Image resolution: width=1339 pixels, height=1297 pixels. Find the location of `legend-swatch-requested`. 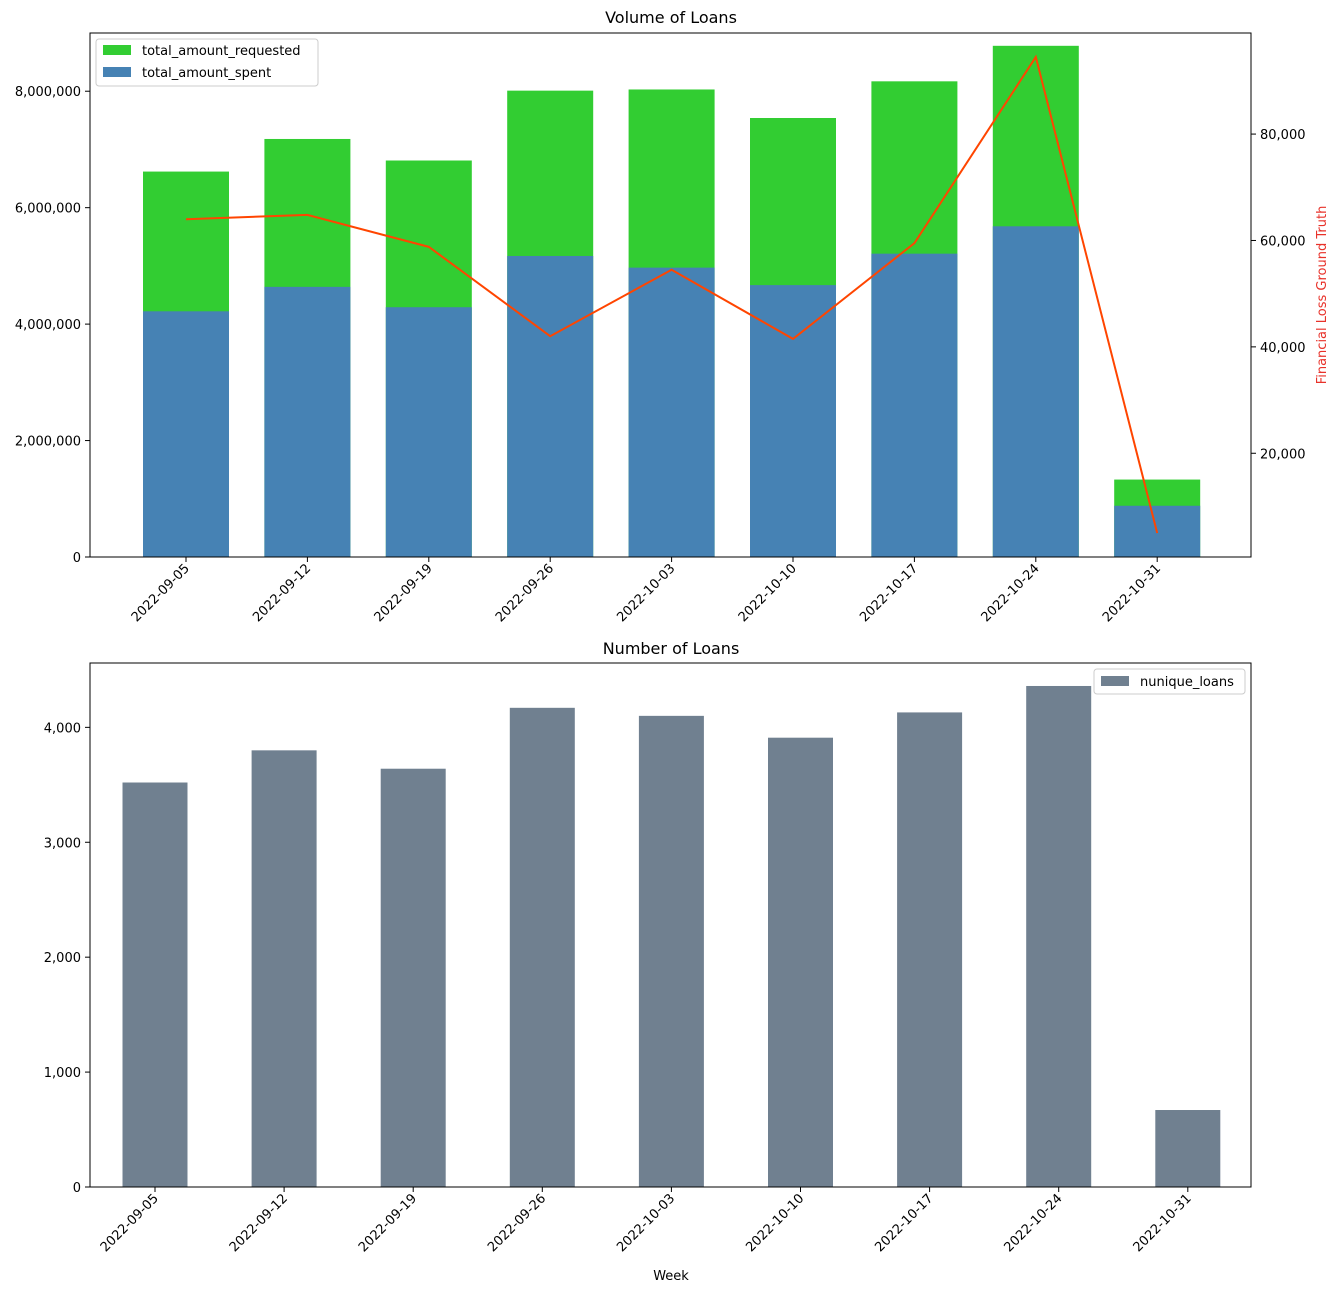

legend-swatch-requested is located at coordinates (117, 50).